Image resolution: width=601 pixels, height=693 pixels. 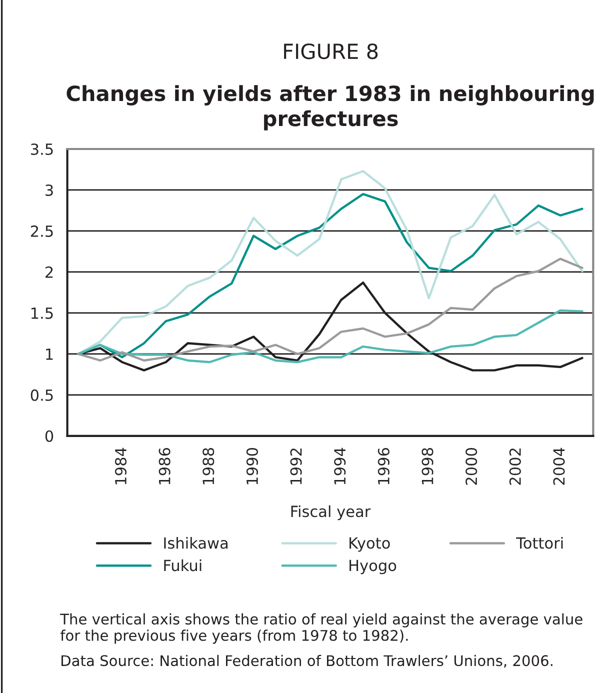 What do you see at coordinates (41, 231) in the screenshot?
I see `y-tick-label: 2.5` at bounding box center [41, 231].